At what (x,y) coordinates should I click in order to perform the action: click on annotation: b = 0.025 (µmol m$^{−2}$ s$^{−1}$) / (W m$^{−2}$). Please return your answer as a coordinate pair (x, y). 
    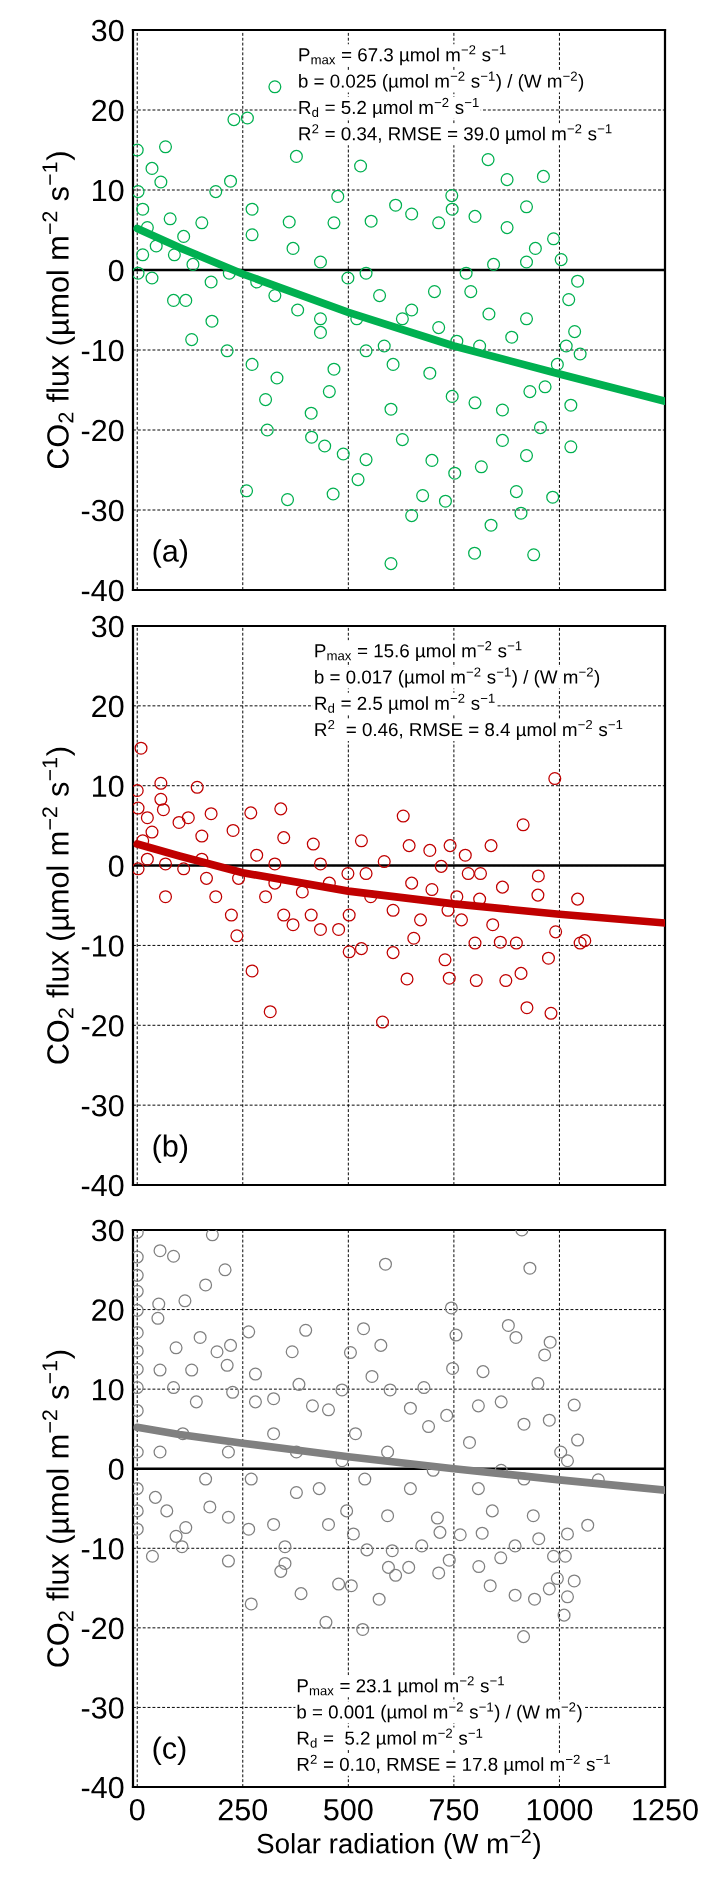
    Looking at the image, I should click on (441, 81).